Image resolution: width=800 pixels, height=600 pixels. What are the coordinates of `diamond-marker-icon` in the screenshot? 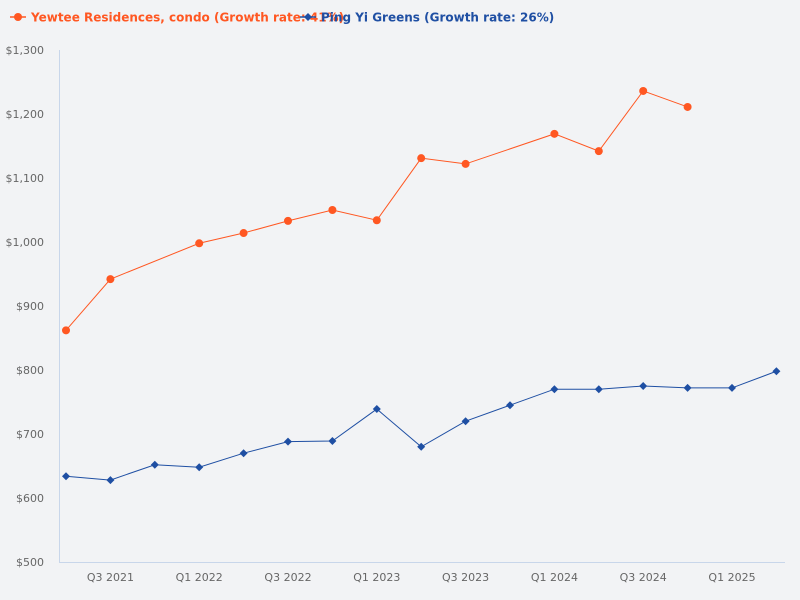 It's located at (308, 17).